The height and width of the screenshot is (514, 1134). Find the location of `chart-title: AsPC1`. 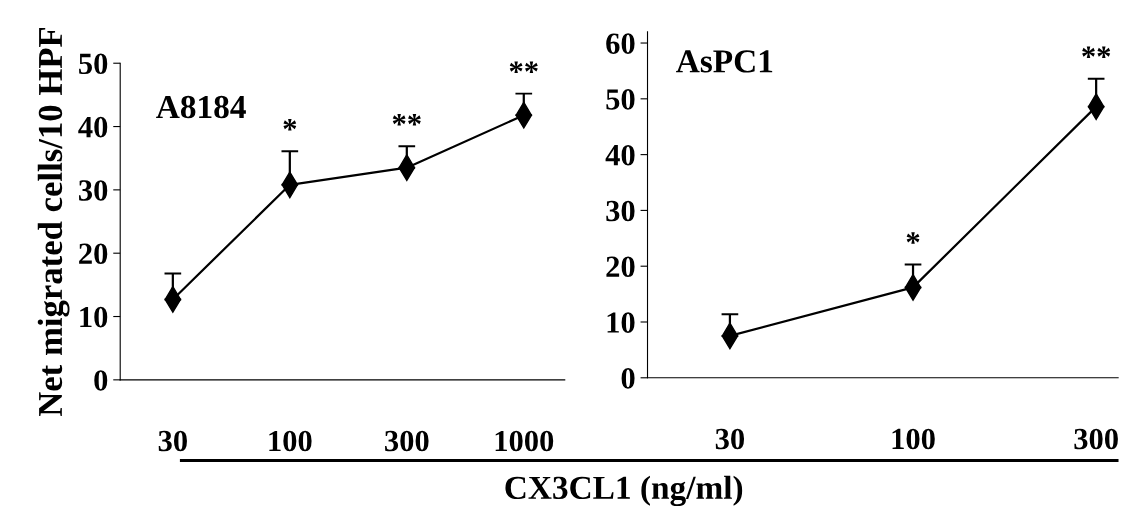

chart-title: AsPC1 is located at coordinates (724, 61).